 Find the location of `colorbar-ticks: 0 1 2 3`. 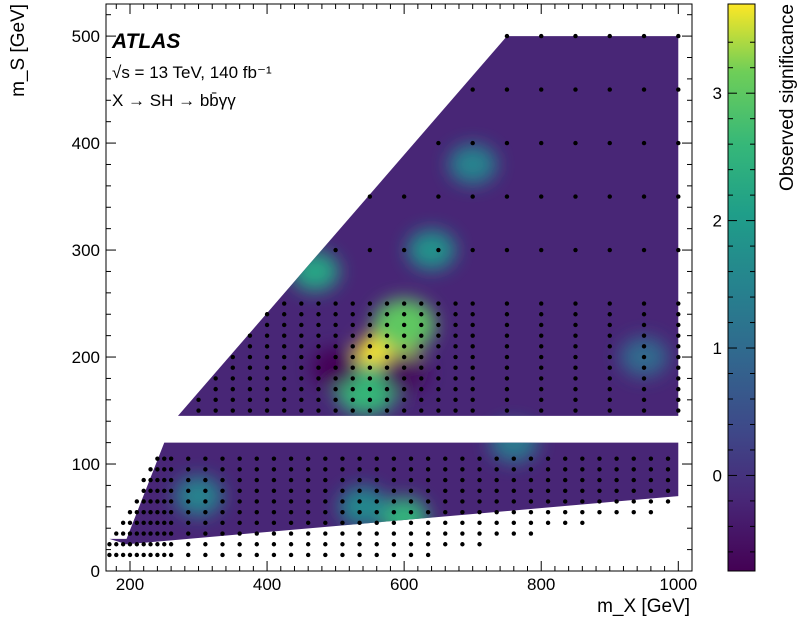

colorbar-ticks: 0 1 2 3 is located at coordinates (734, 297).